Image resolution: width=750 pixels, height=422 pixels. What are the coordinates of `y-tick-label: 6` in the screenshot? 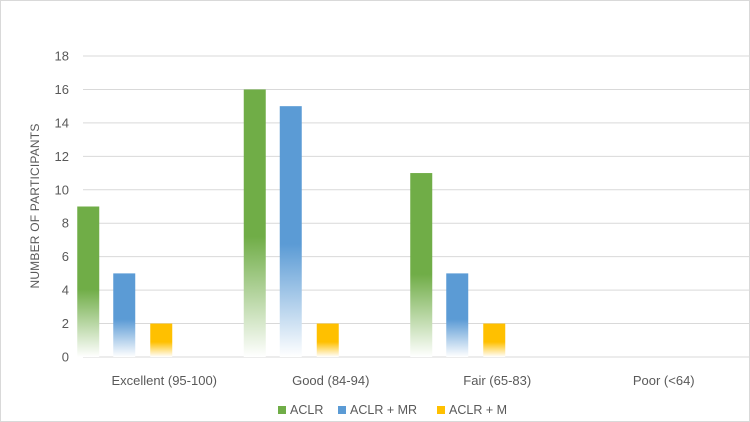 It's located at (65, 256).